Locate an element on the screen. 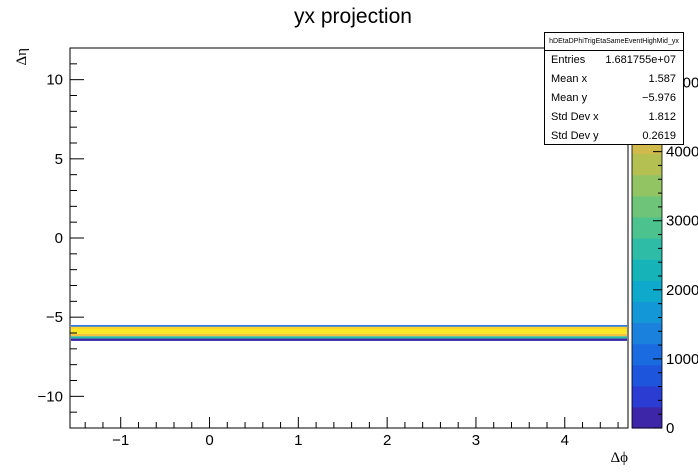  plot-content is located at coordinates (349, 333).